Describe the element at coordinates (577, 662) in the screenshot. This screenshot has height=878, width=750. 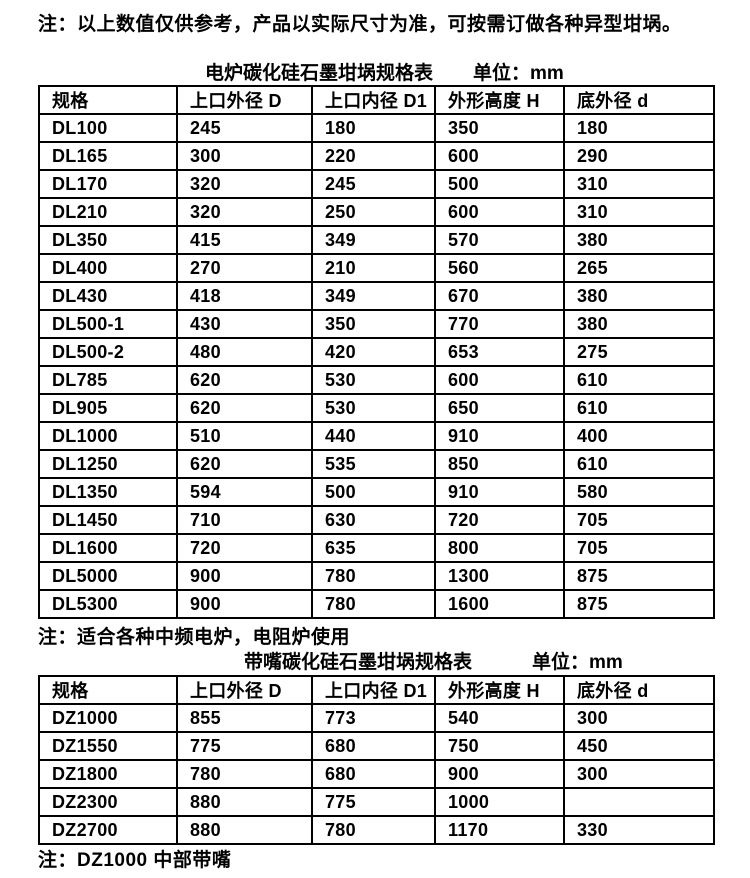
I see `table2-unit-label: 单位：mm` at that location.